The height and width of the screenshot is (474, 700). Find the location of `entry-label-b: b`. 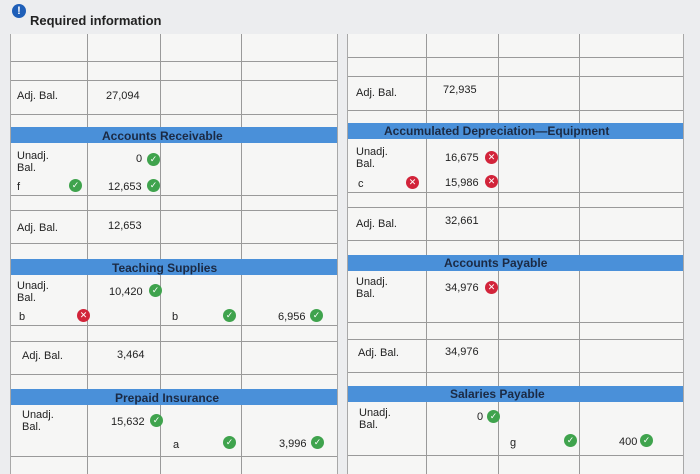

entry-label-b: b is located at coordinates (22, 317).